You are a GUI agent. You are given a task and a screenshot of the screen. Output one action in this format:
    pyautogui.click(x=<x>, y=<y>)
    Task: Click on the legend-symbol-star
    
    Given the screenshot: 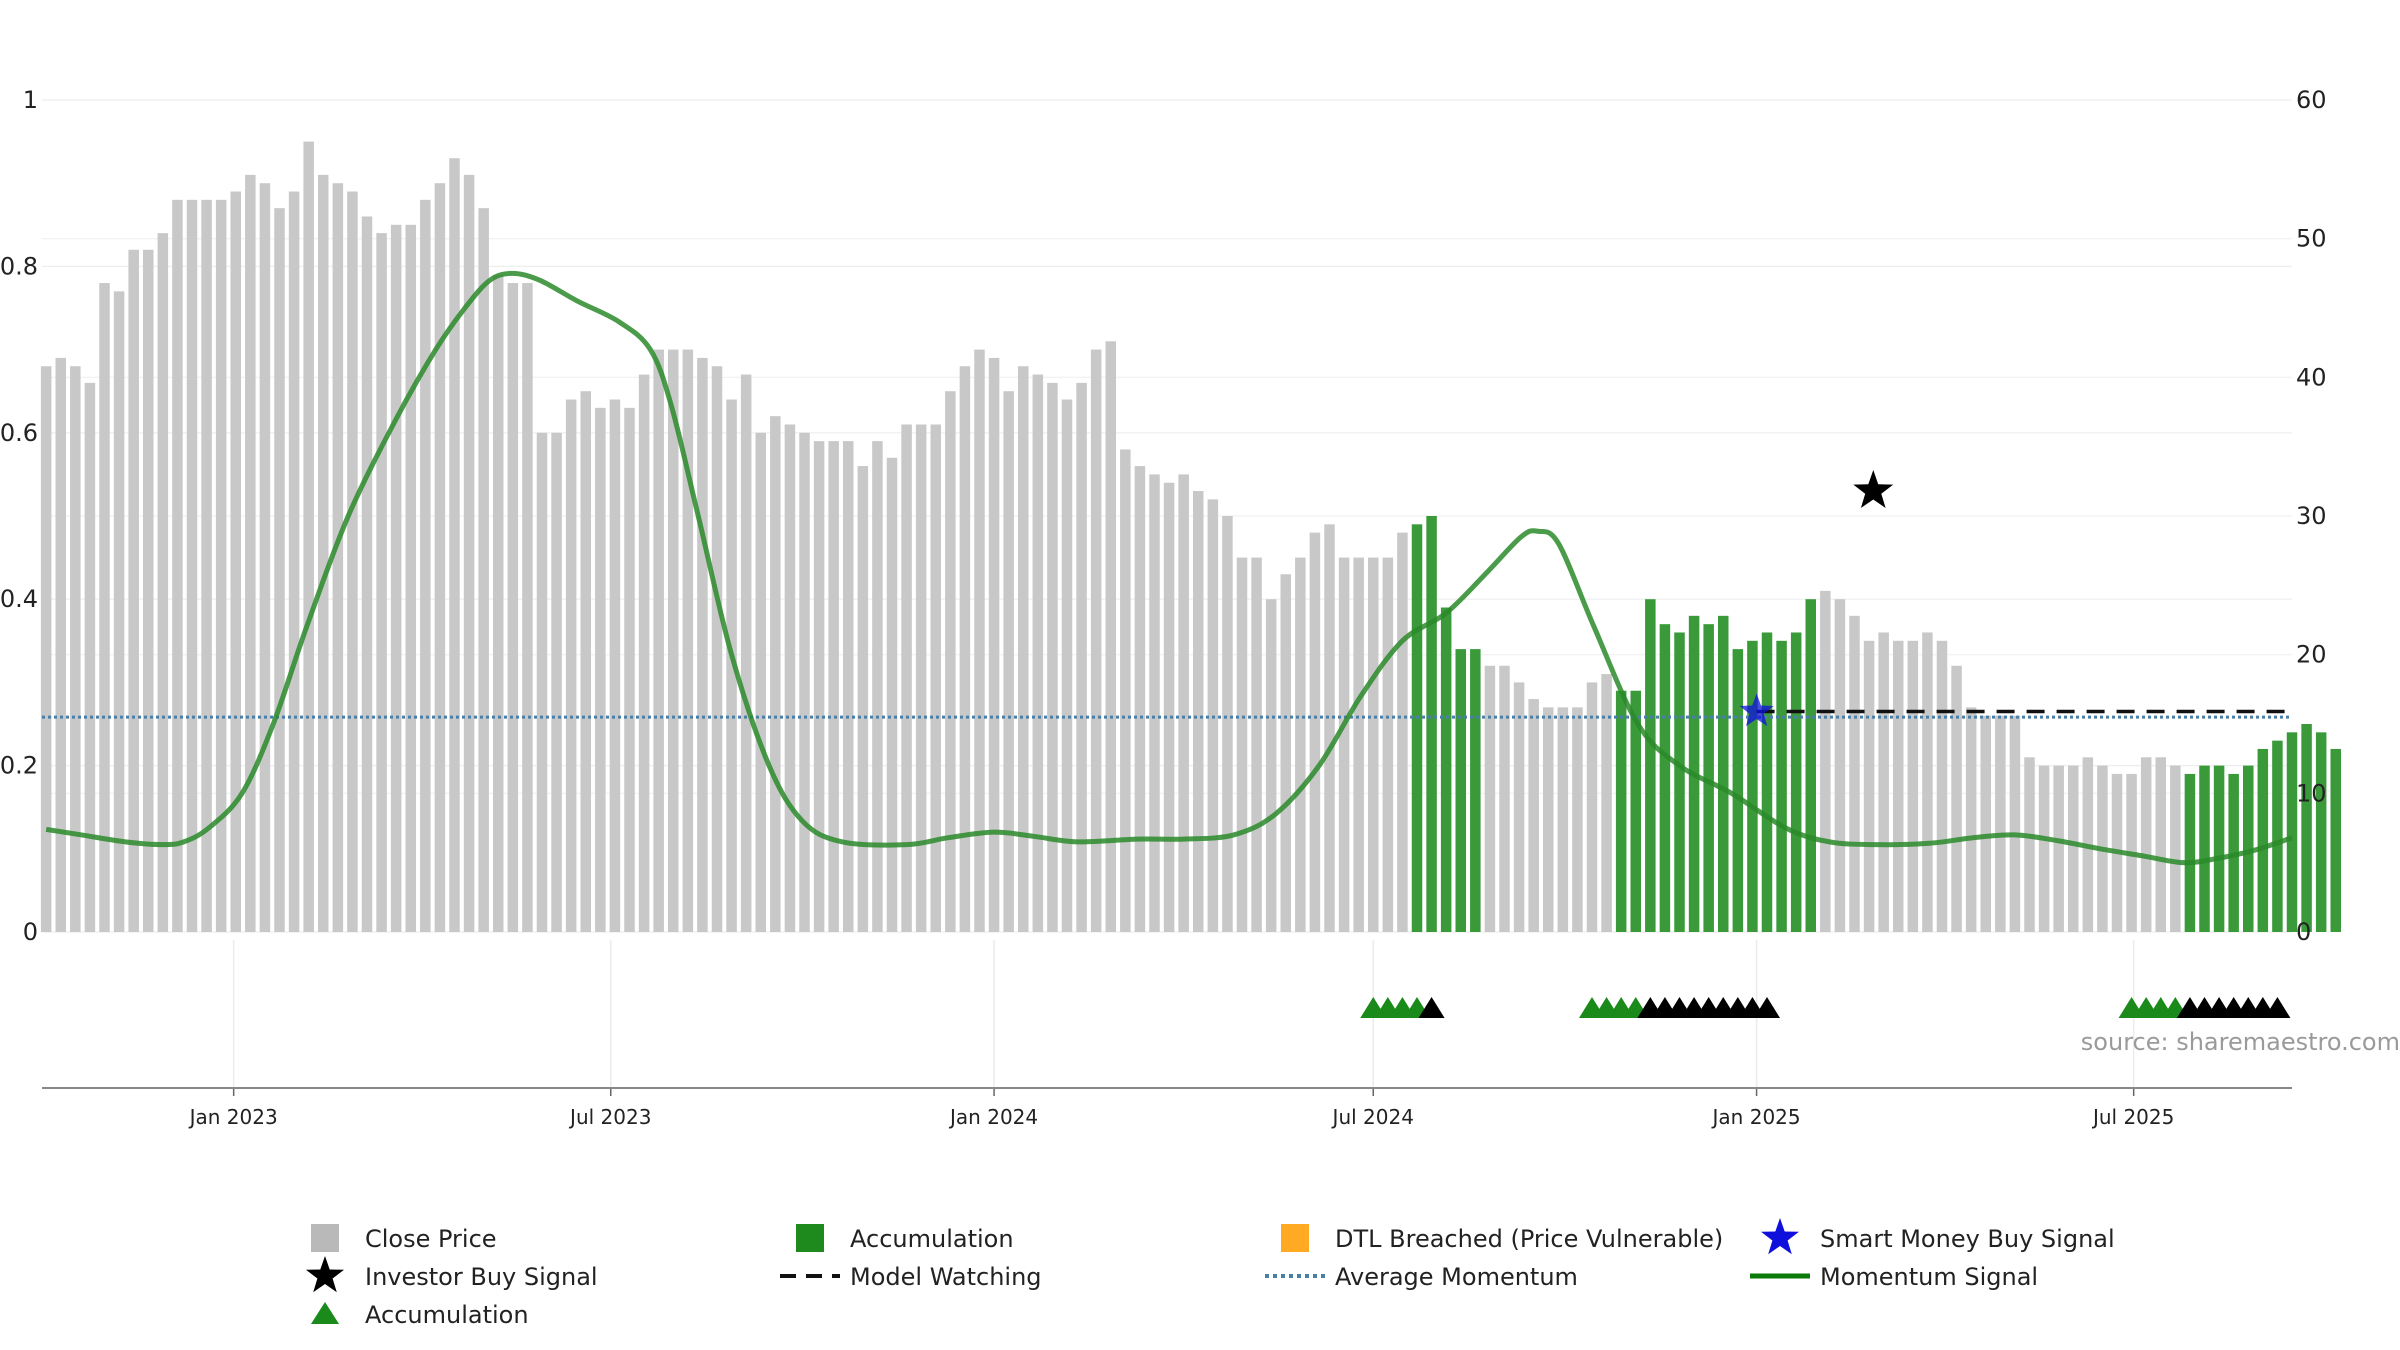 What is the action you would take?
    pyautogui.click(x=325, y=1274)
    